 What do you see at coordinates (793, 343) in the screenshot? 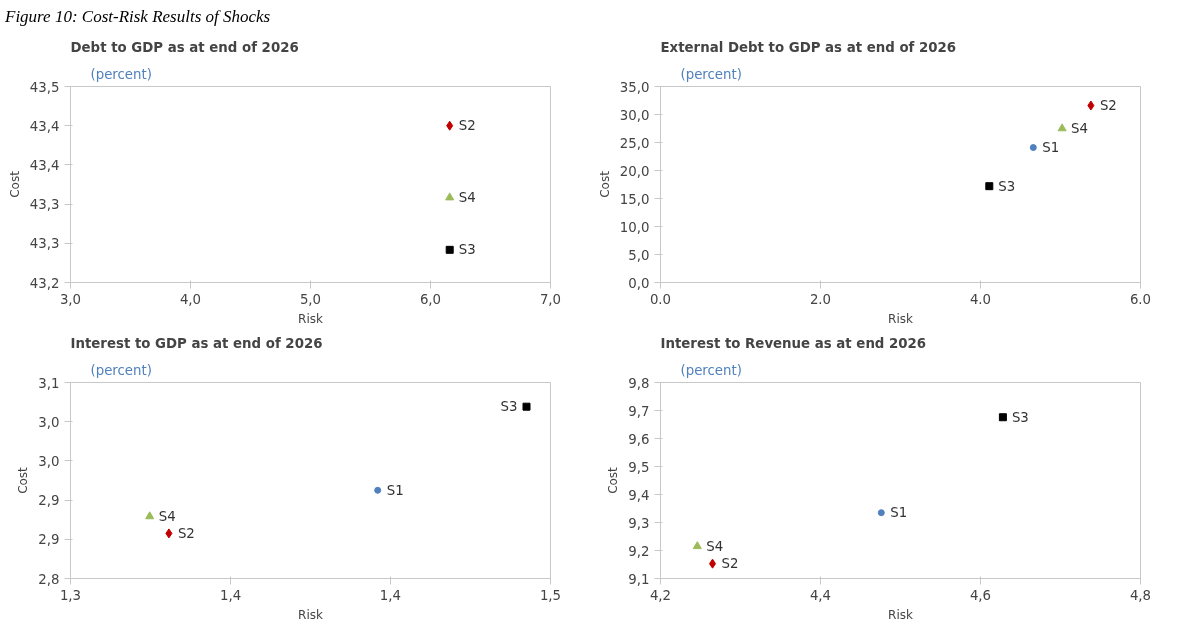
I see `chart-title: Interest to Revenue as at end 2026` at bounding box center [793, 343].